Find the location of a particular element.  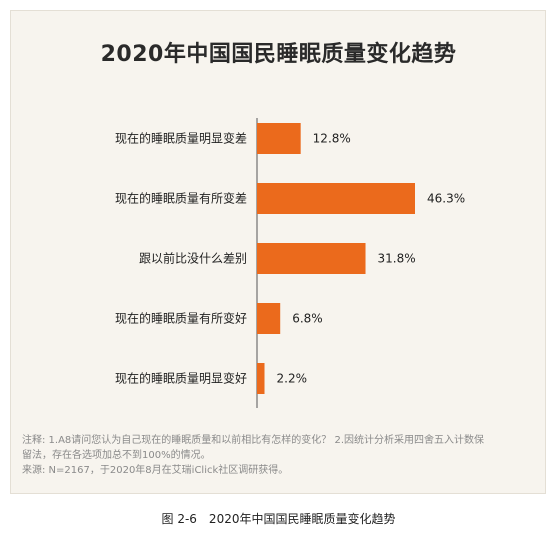

chart-title: 2020年中国国民睡眠质量变化趋势 is located at coordinates (278, 54).